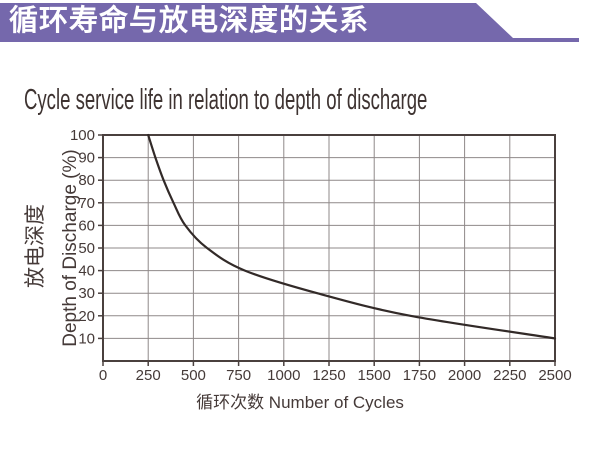  Describe the element at coordinates (86, 316) in the screenshot. I see `svg-text: 20` at that location.